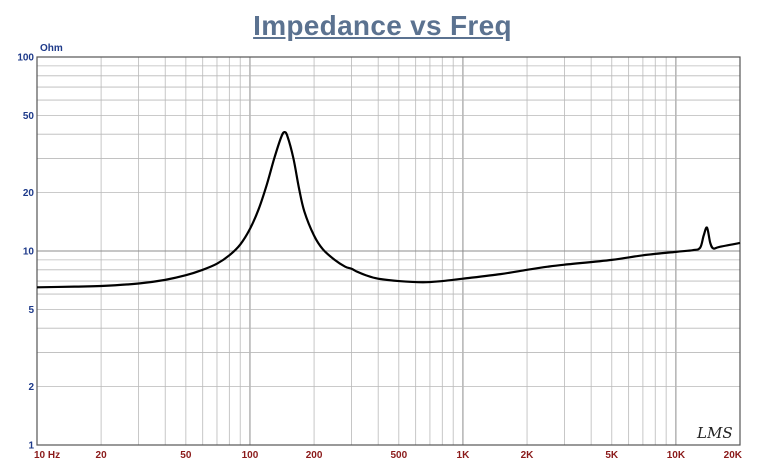 This screenshot has width=765, height=474. Describe the element at coordinates (186, 455) in the screenshot. I see `x-tick-label: 50` at that location.